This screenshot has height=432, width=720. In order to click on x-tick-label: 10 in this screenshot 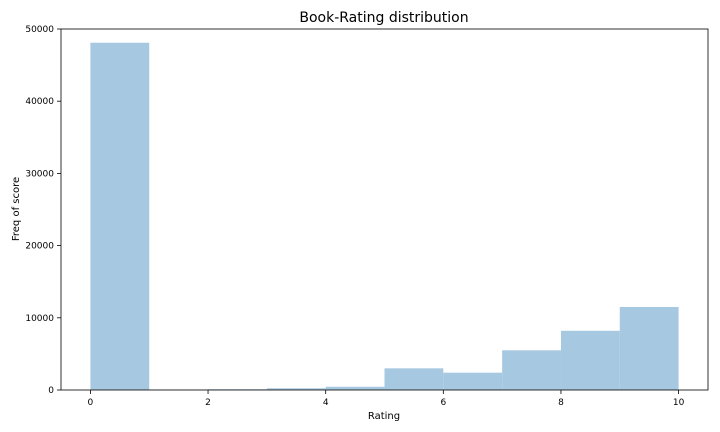, I will do `click(679, 403)`.